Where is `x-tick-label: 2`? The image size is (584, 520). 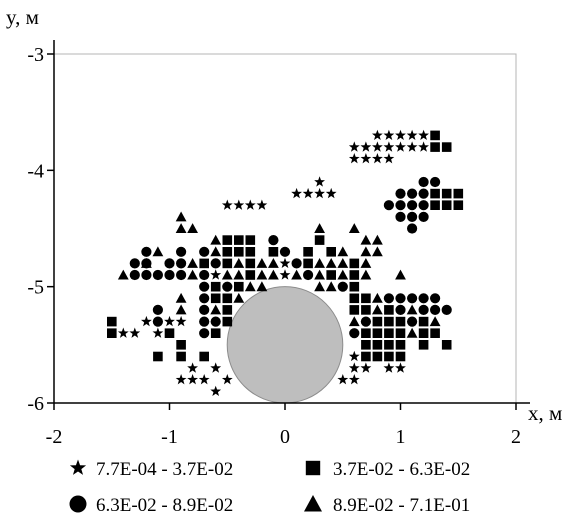 x-tick-label: 2 is located at coordinates (516, 437).